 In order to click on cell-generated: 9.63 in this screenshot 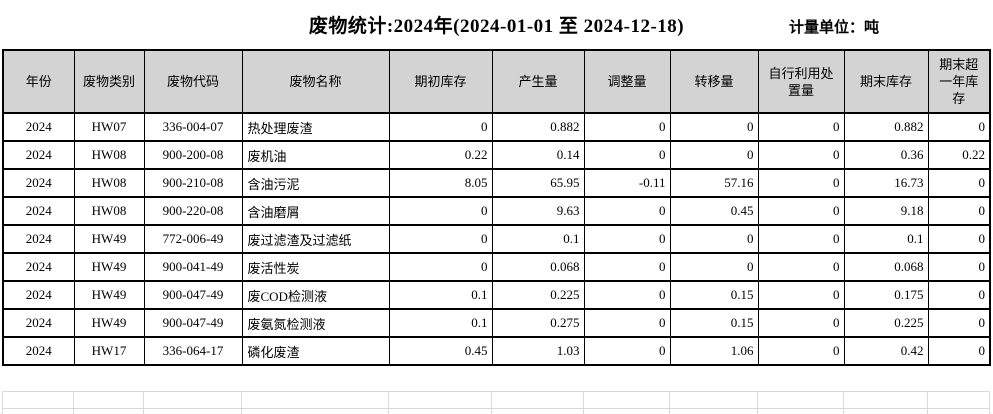, I will do `click(538, 211)`.